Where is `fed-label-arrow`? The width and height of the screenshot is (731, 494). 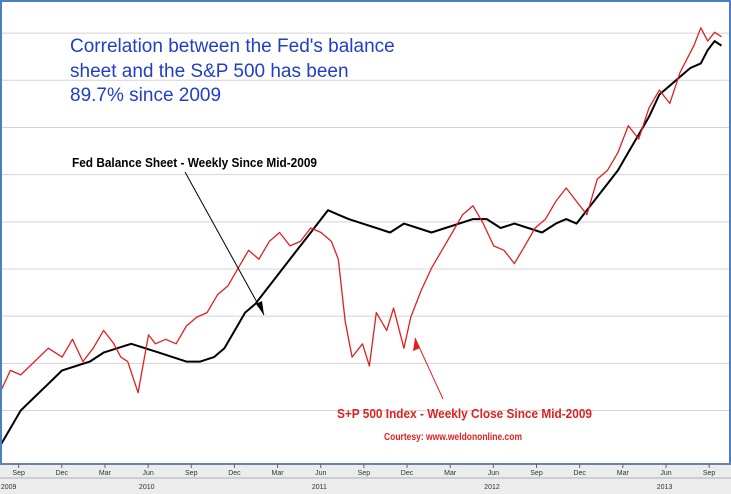
fed-label-arrow is located at coordinates (224, 243).